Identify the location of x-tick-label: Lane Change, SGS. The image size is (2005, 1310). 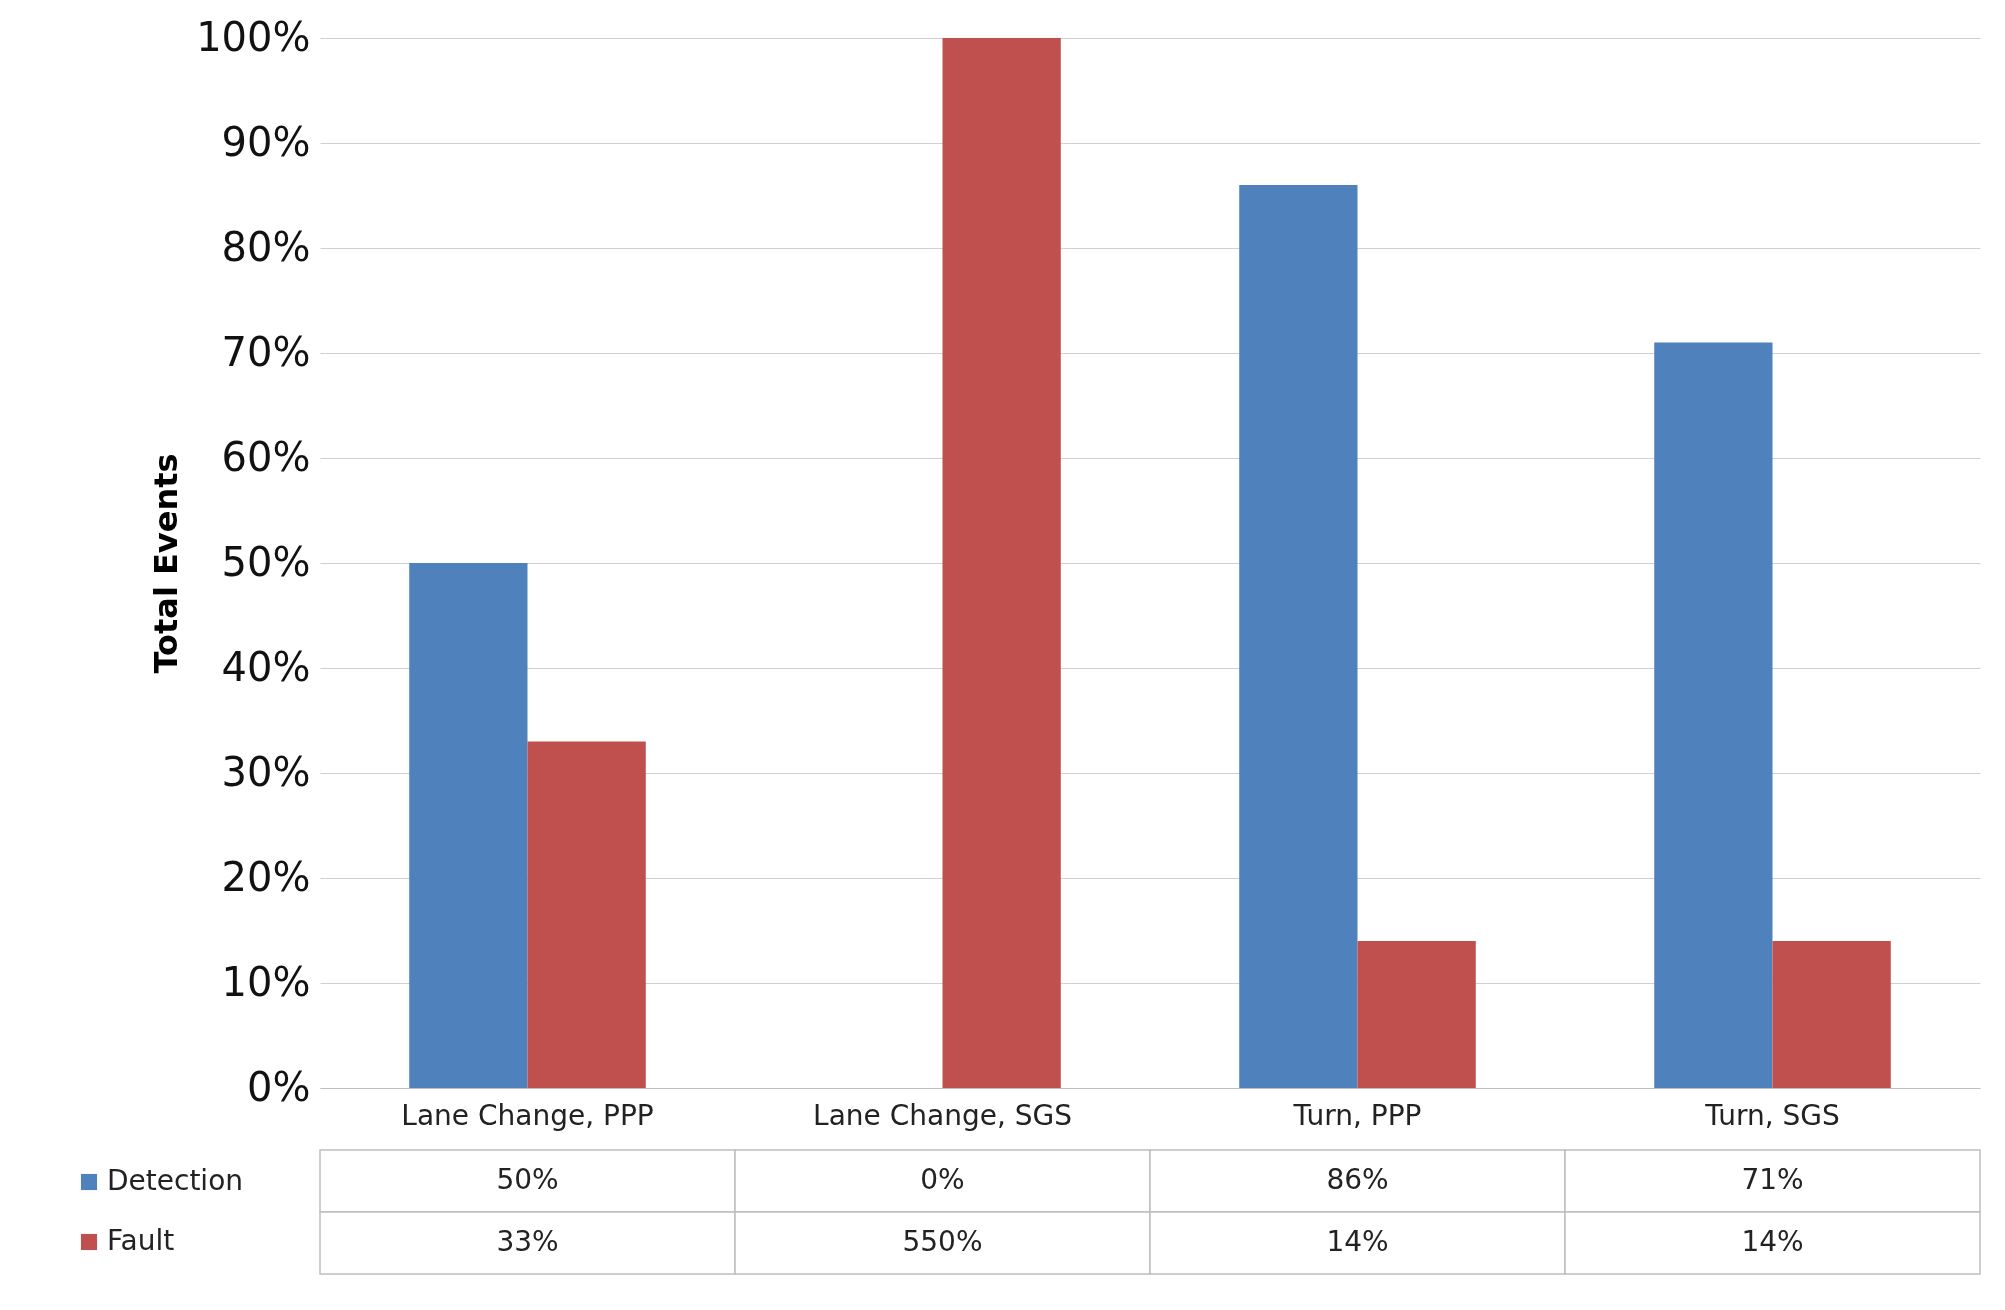
(942, 1115).